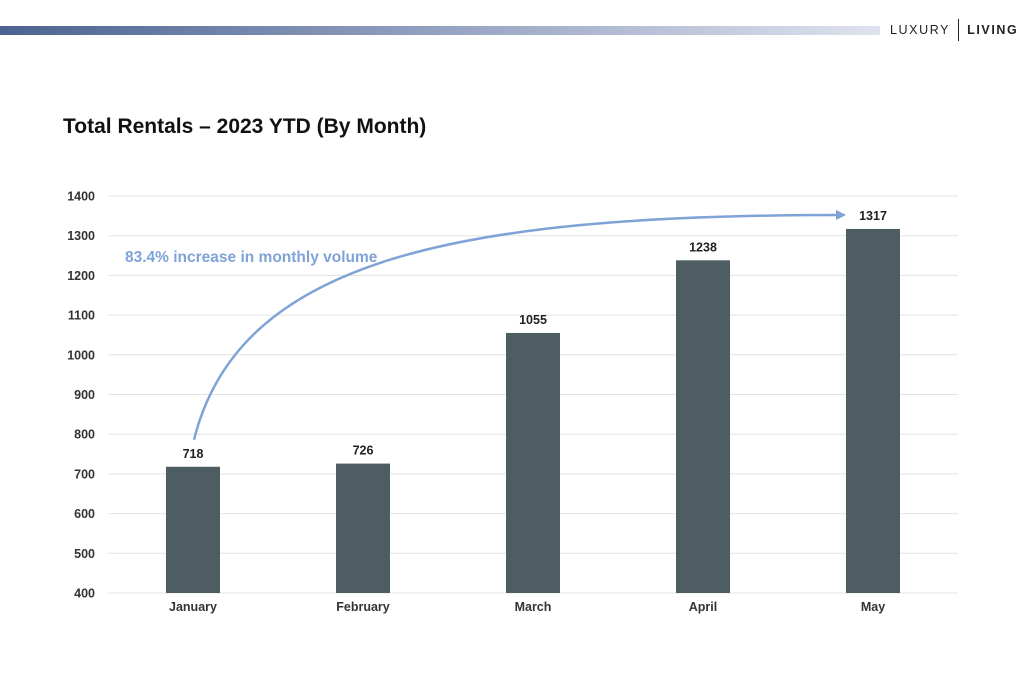 Image resolution: width=1024 pixels, height=683 pixels. I want to click on y-tick-label: 1400, so click(81, 197).